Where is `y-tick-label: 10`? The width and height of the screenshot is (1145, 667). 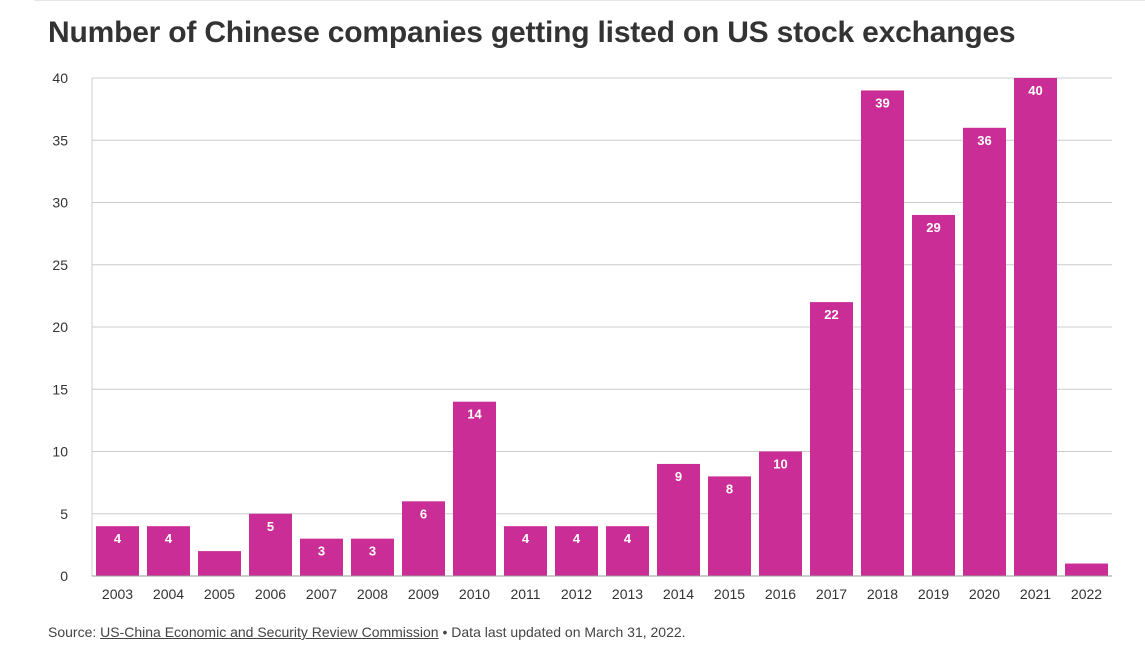
y-tick-label: 10 is located at coordinates (60, 452).